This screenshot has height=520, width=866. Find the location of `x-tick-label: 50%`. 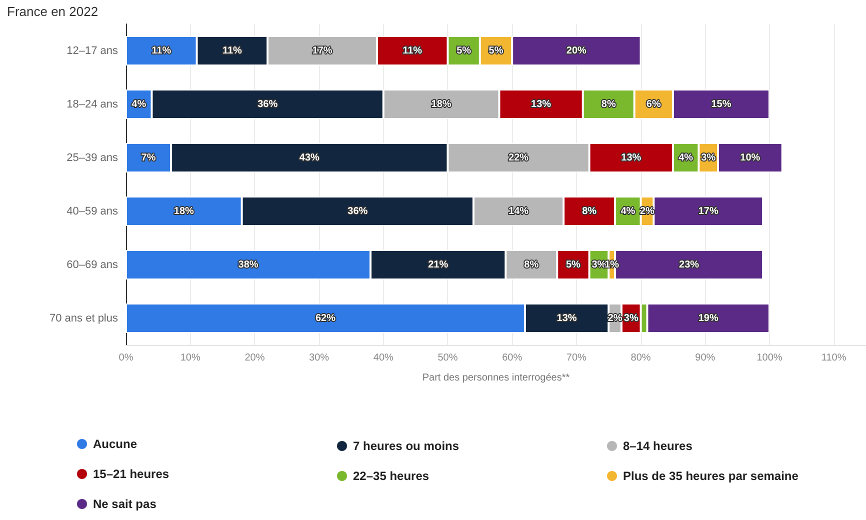

x-tick-label: 50% is located at coordinates (448, 358).